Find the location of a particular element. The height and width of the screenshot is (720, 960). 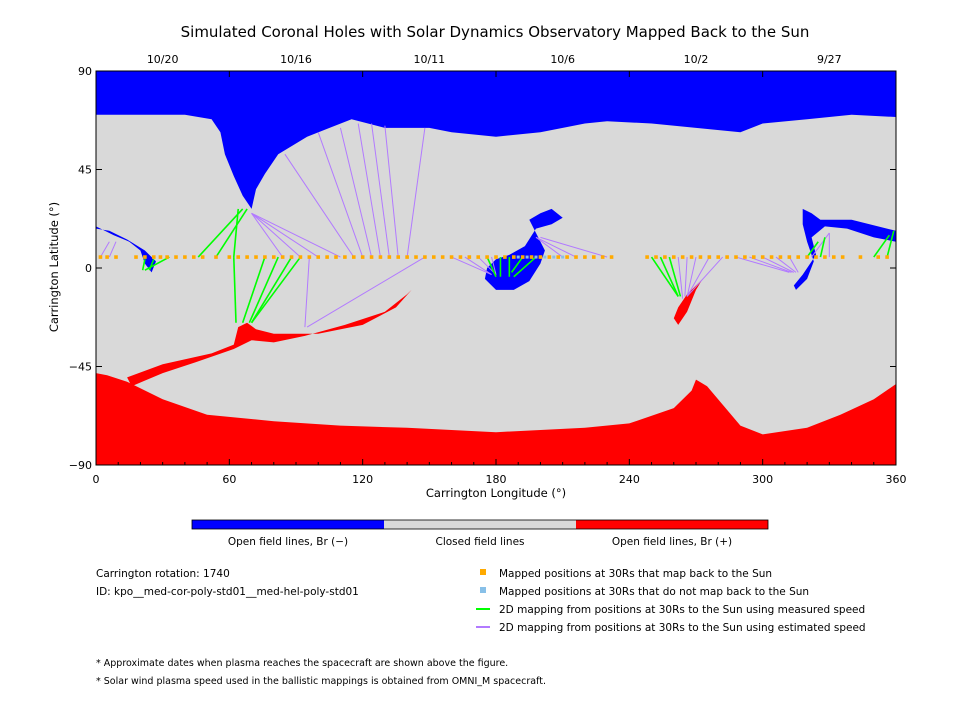

colorbar-label: Closed field lines is located at coordinates (479, 542).